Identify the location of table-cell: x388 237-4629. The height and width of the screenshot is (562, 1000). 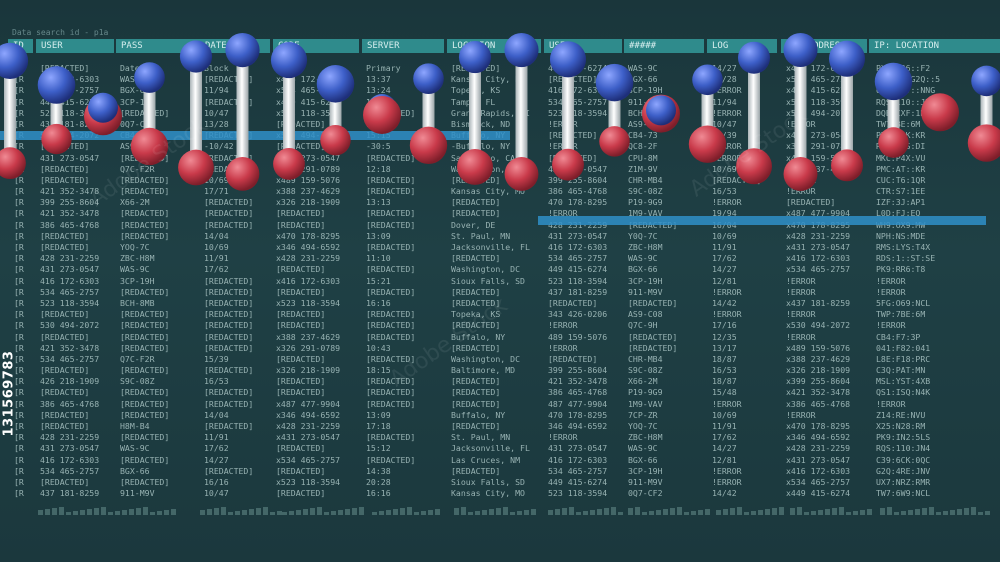
(818, 168).